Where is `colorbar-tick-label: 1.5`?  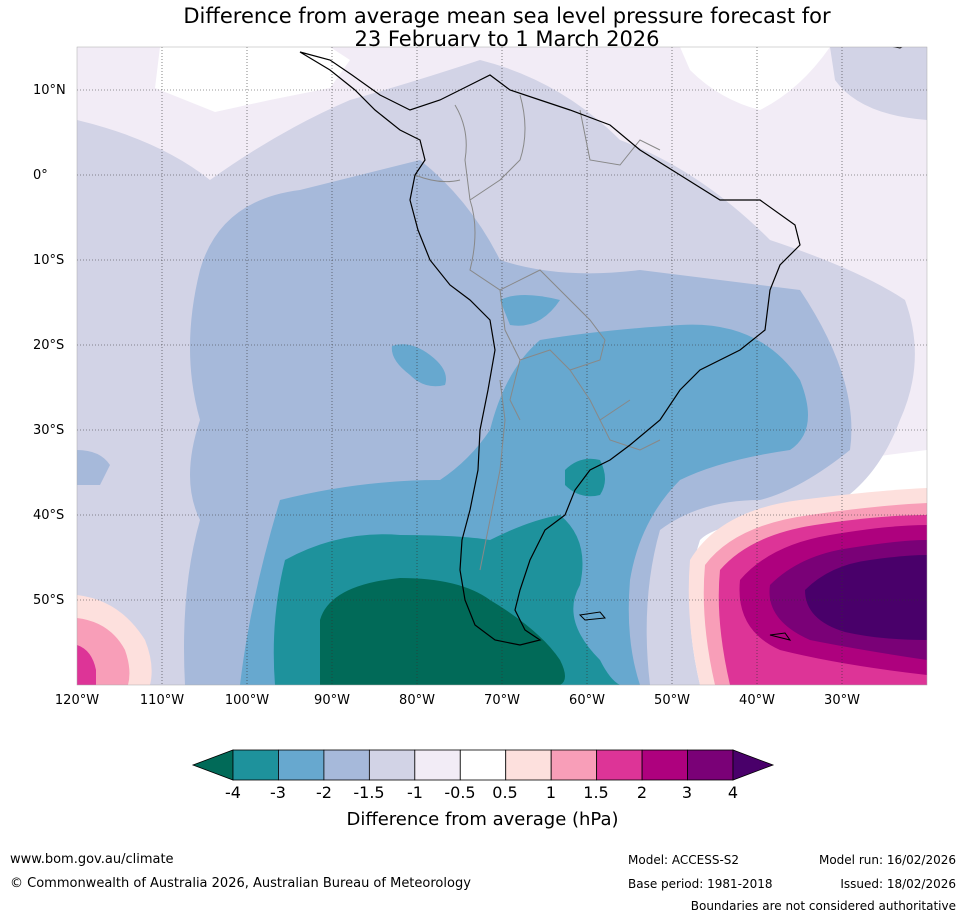
colorbar-tick-label: 1.5 is located at coordinates (596, 792).